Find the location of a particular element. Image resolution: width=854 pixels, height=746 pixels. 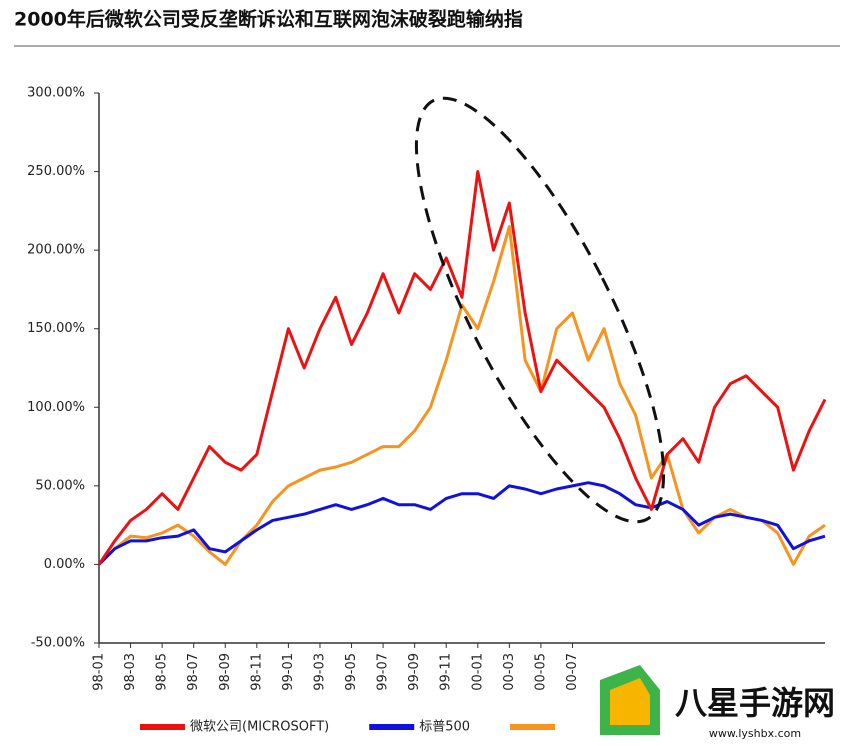

y-tick-label: -50.00% is located at coordinates (58, 643).